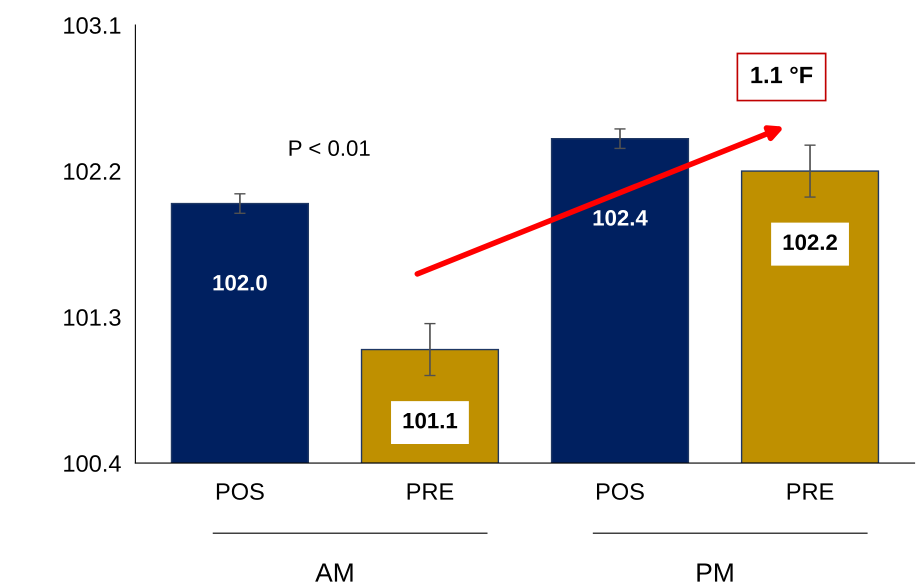  I want to click on y-tick-label: 103.1, so click(92, 25).